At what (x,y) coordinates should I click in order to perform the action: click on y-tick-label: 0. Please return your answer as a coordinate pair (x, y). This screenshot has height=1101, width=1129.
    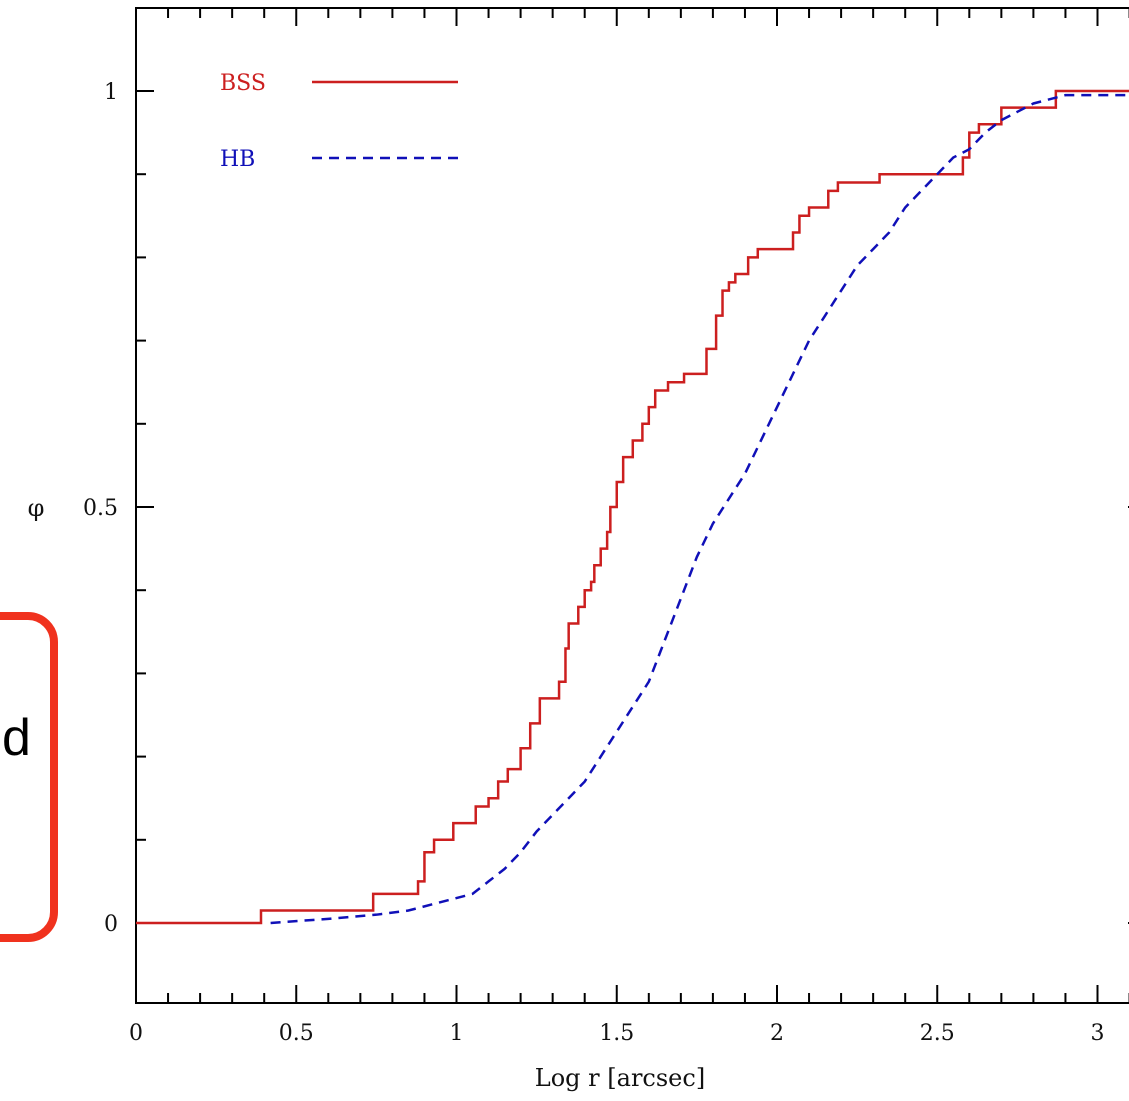
    Looking at the image, I should click on (111, 924).